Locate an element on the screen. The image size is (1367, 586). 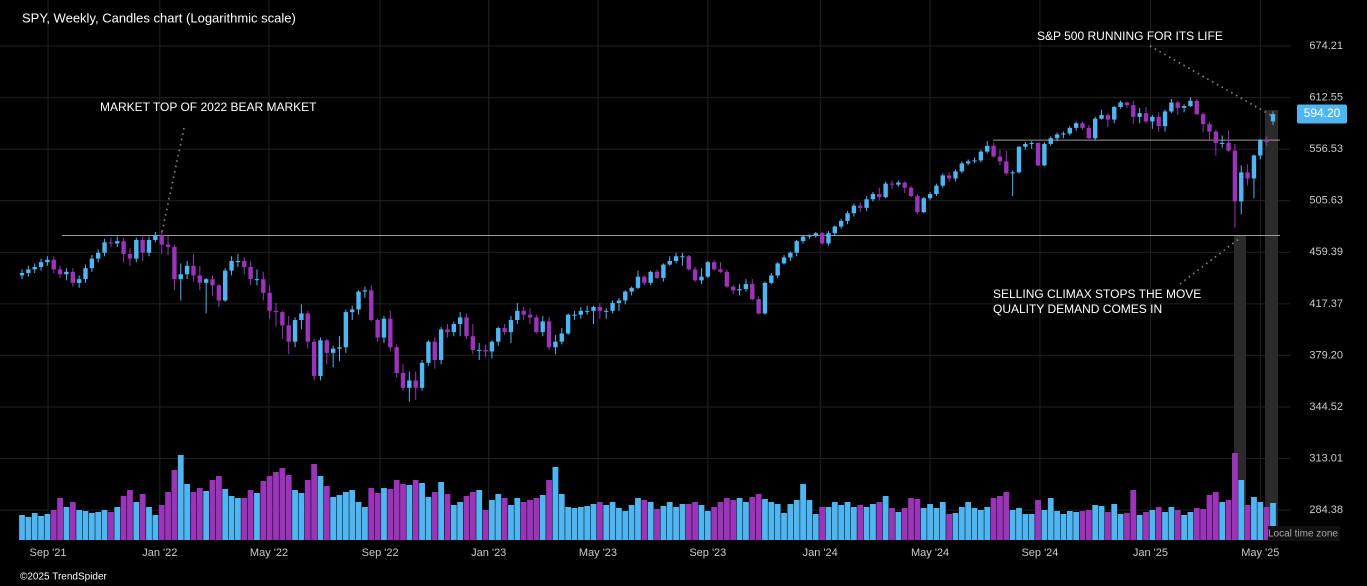
timezone-label: Local time zone is located at coordinates (1303, 534).